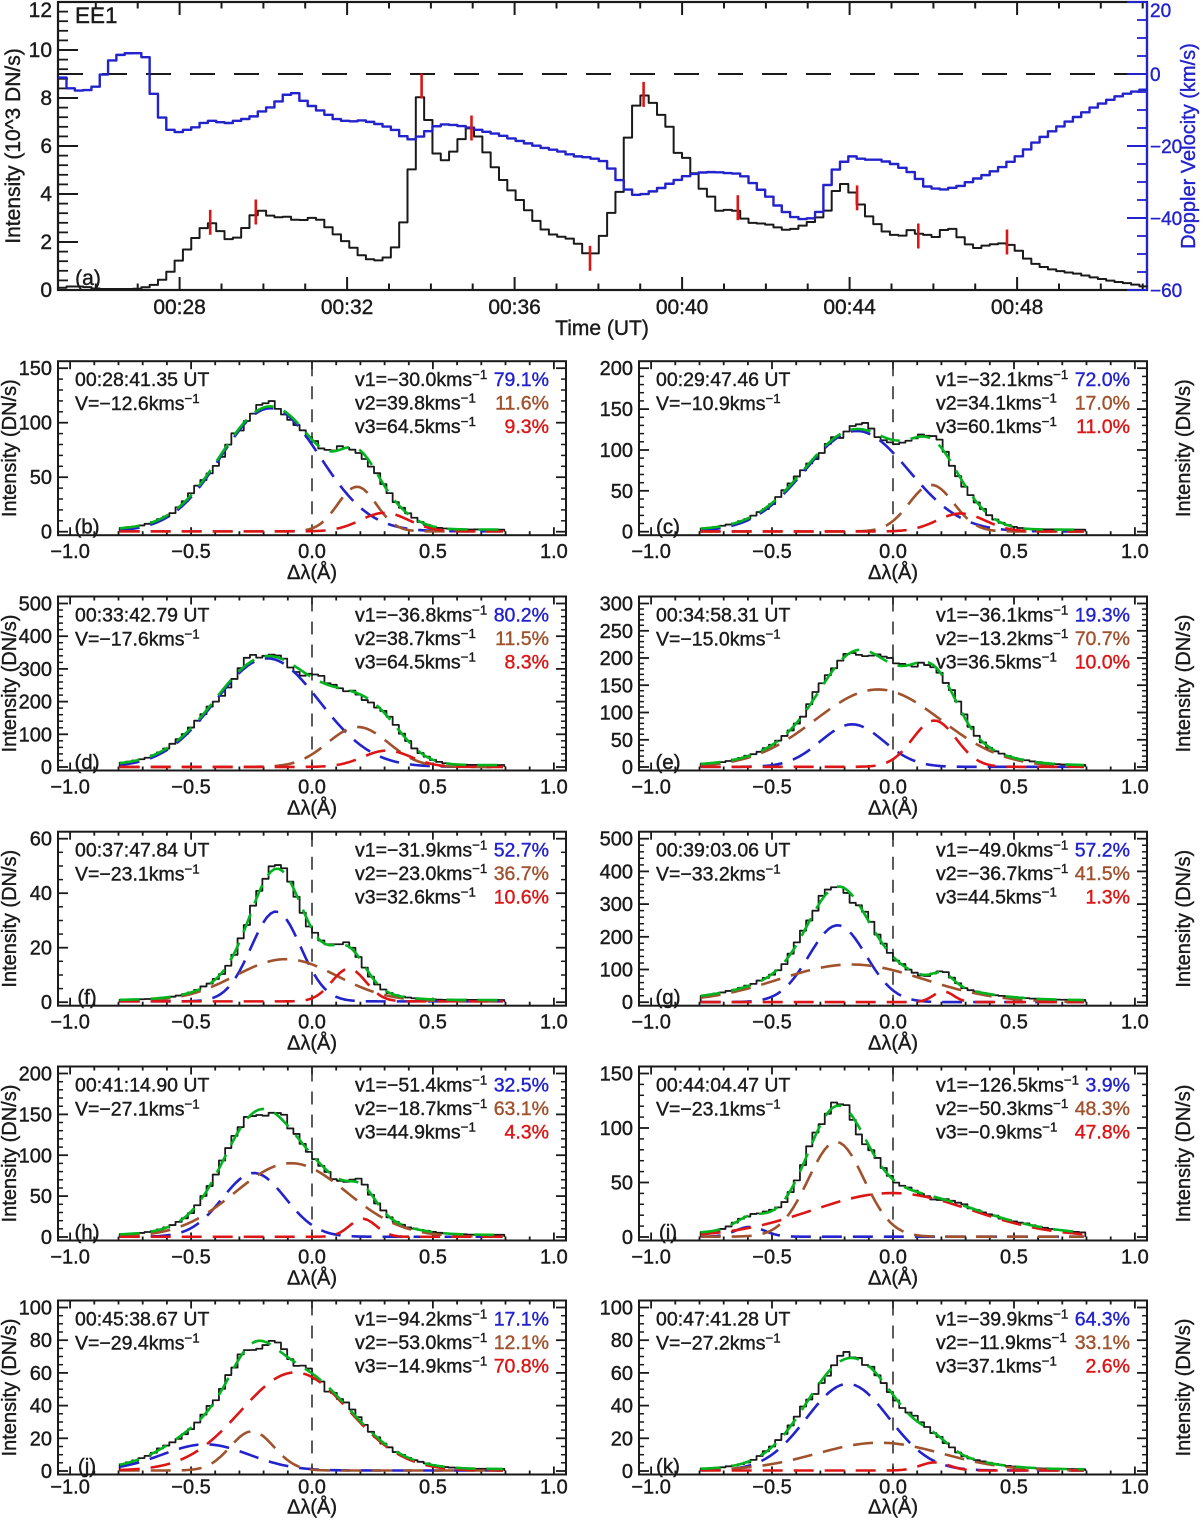 This screenshot has width=1203, height=1527. What do you see at coordinates (421, 1108) in the screenshot?
I see `svg-text: v2=−18.7kms−1` at bounding box center [421, 1108].